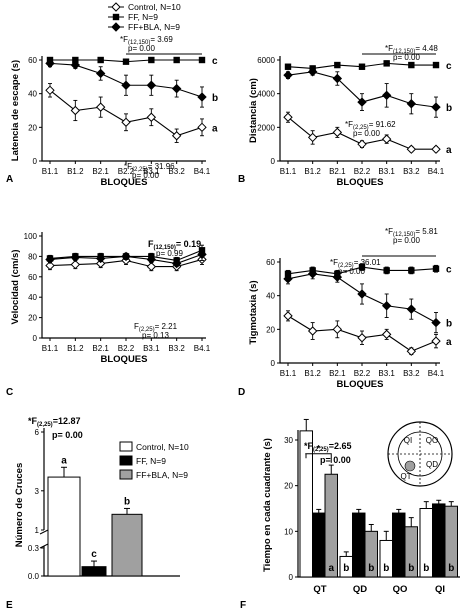  Describe the element at coordinates (432, 440) in the screenshot. I see `quadrant-label: QO` at that location.